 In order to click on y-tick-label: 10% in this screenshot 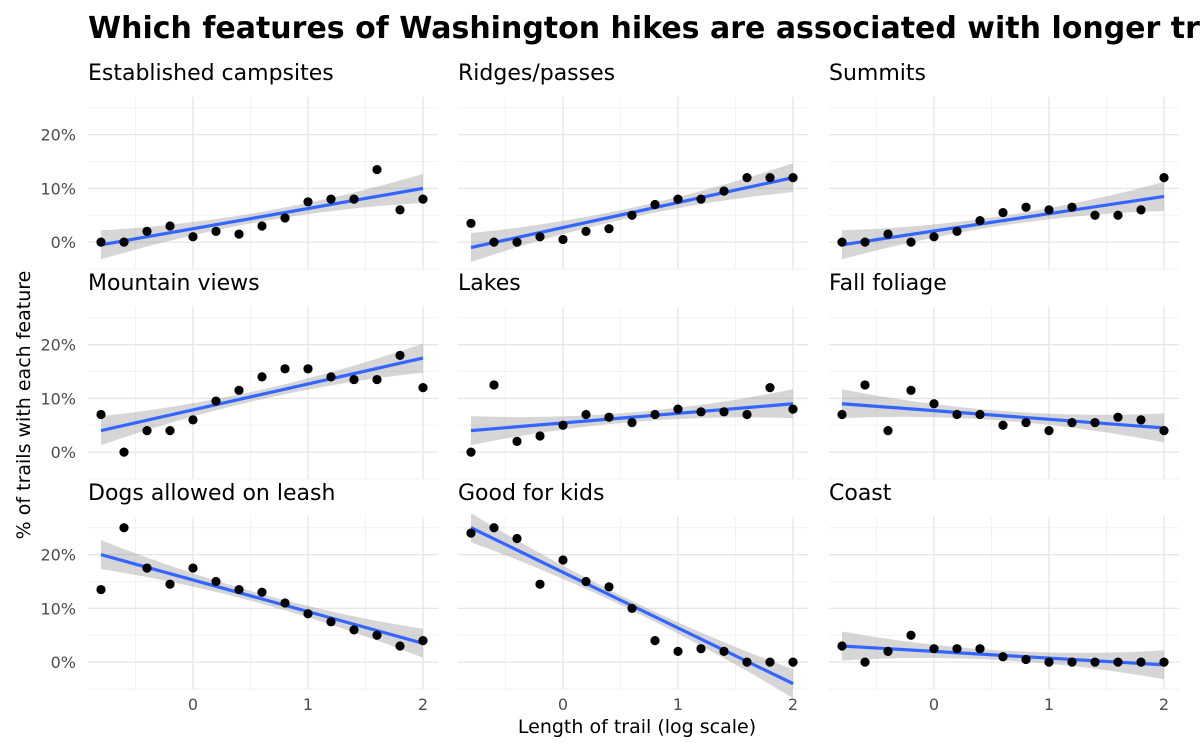, I will do `click(58, 398)`.